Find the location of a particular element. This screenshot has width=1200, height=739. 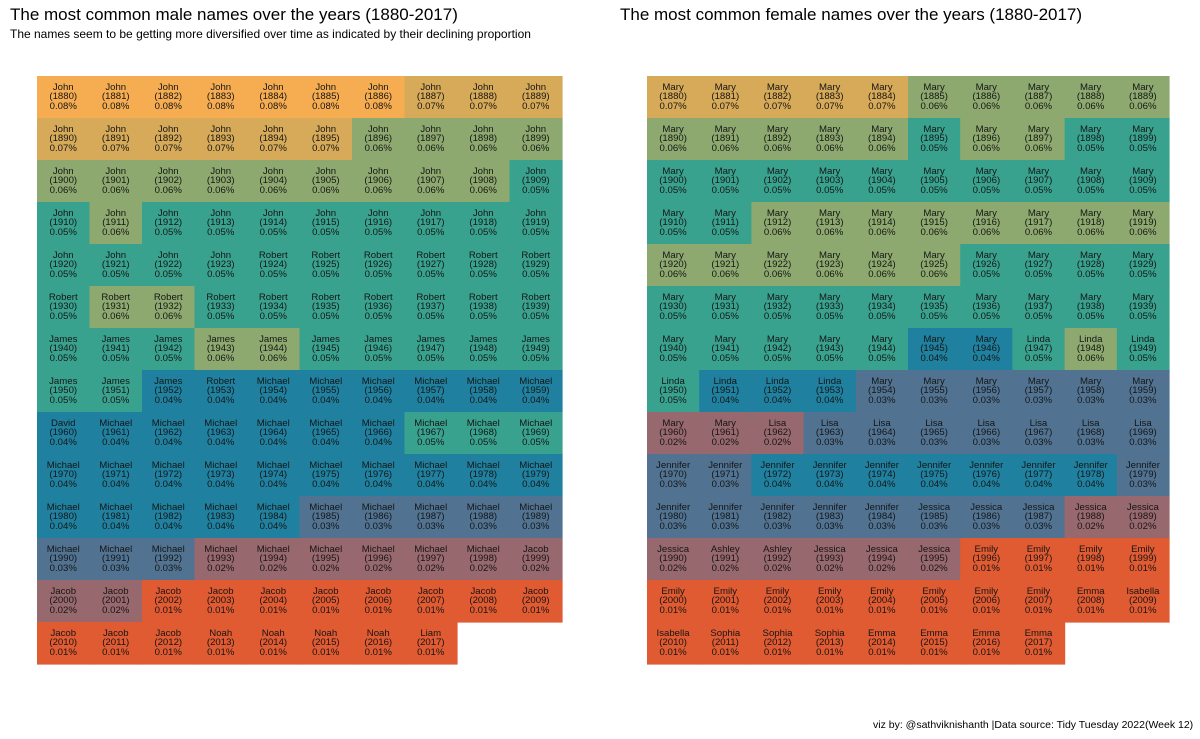

tile-text: Michael (1956) 0.04% is located at coordinates (378, 390).